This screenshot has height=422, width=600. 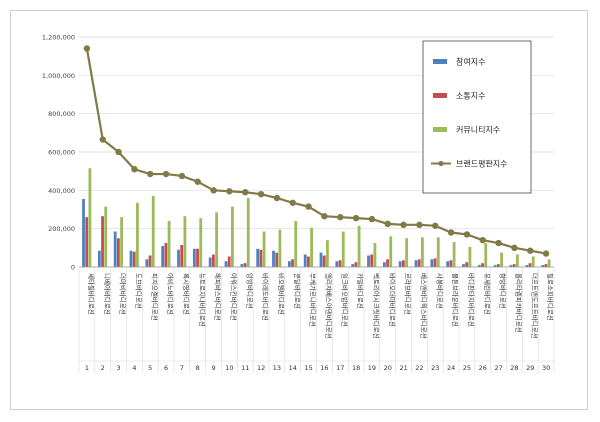 What do you see at coordinates (392, 300) in the screenshot?
I see `category-label: 바이오더마바디로션` at bounding box center [392, 300].